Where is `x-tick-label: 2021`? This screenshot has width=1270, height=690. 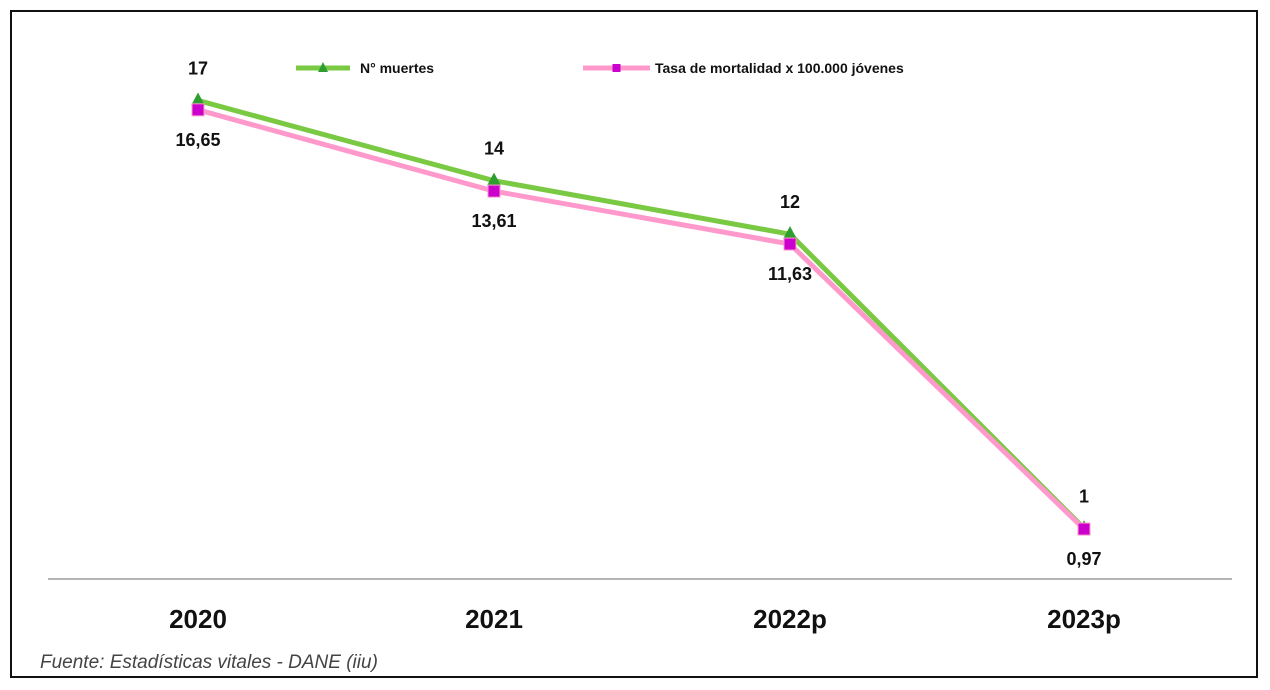 x-tick-label: 2021 is located at coordinates (494, 619).